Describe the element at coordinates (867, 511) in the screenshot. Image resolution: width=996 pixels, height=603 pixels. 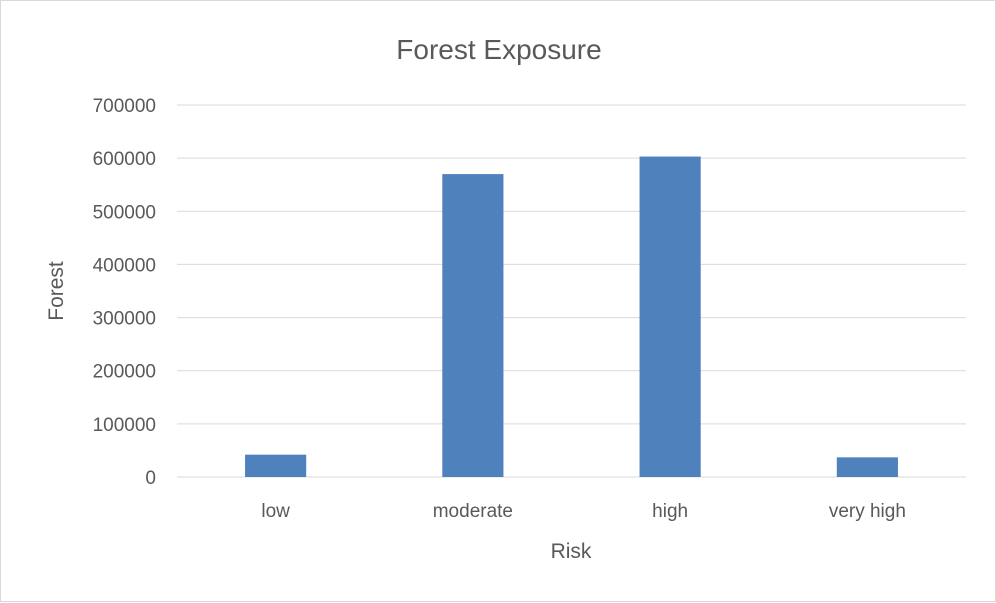
I see `x-tick-label: very high` at that location.